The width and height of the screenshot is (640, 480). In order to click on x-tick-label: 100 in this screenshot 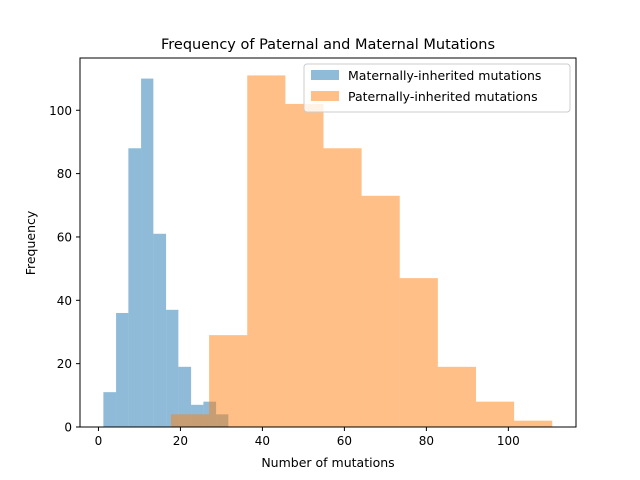, I will do `click(508, 441)`.